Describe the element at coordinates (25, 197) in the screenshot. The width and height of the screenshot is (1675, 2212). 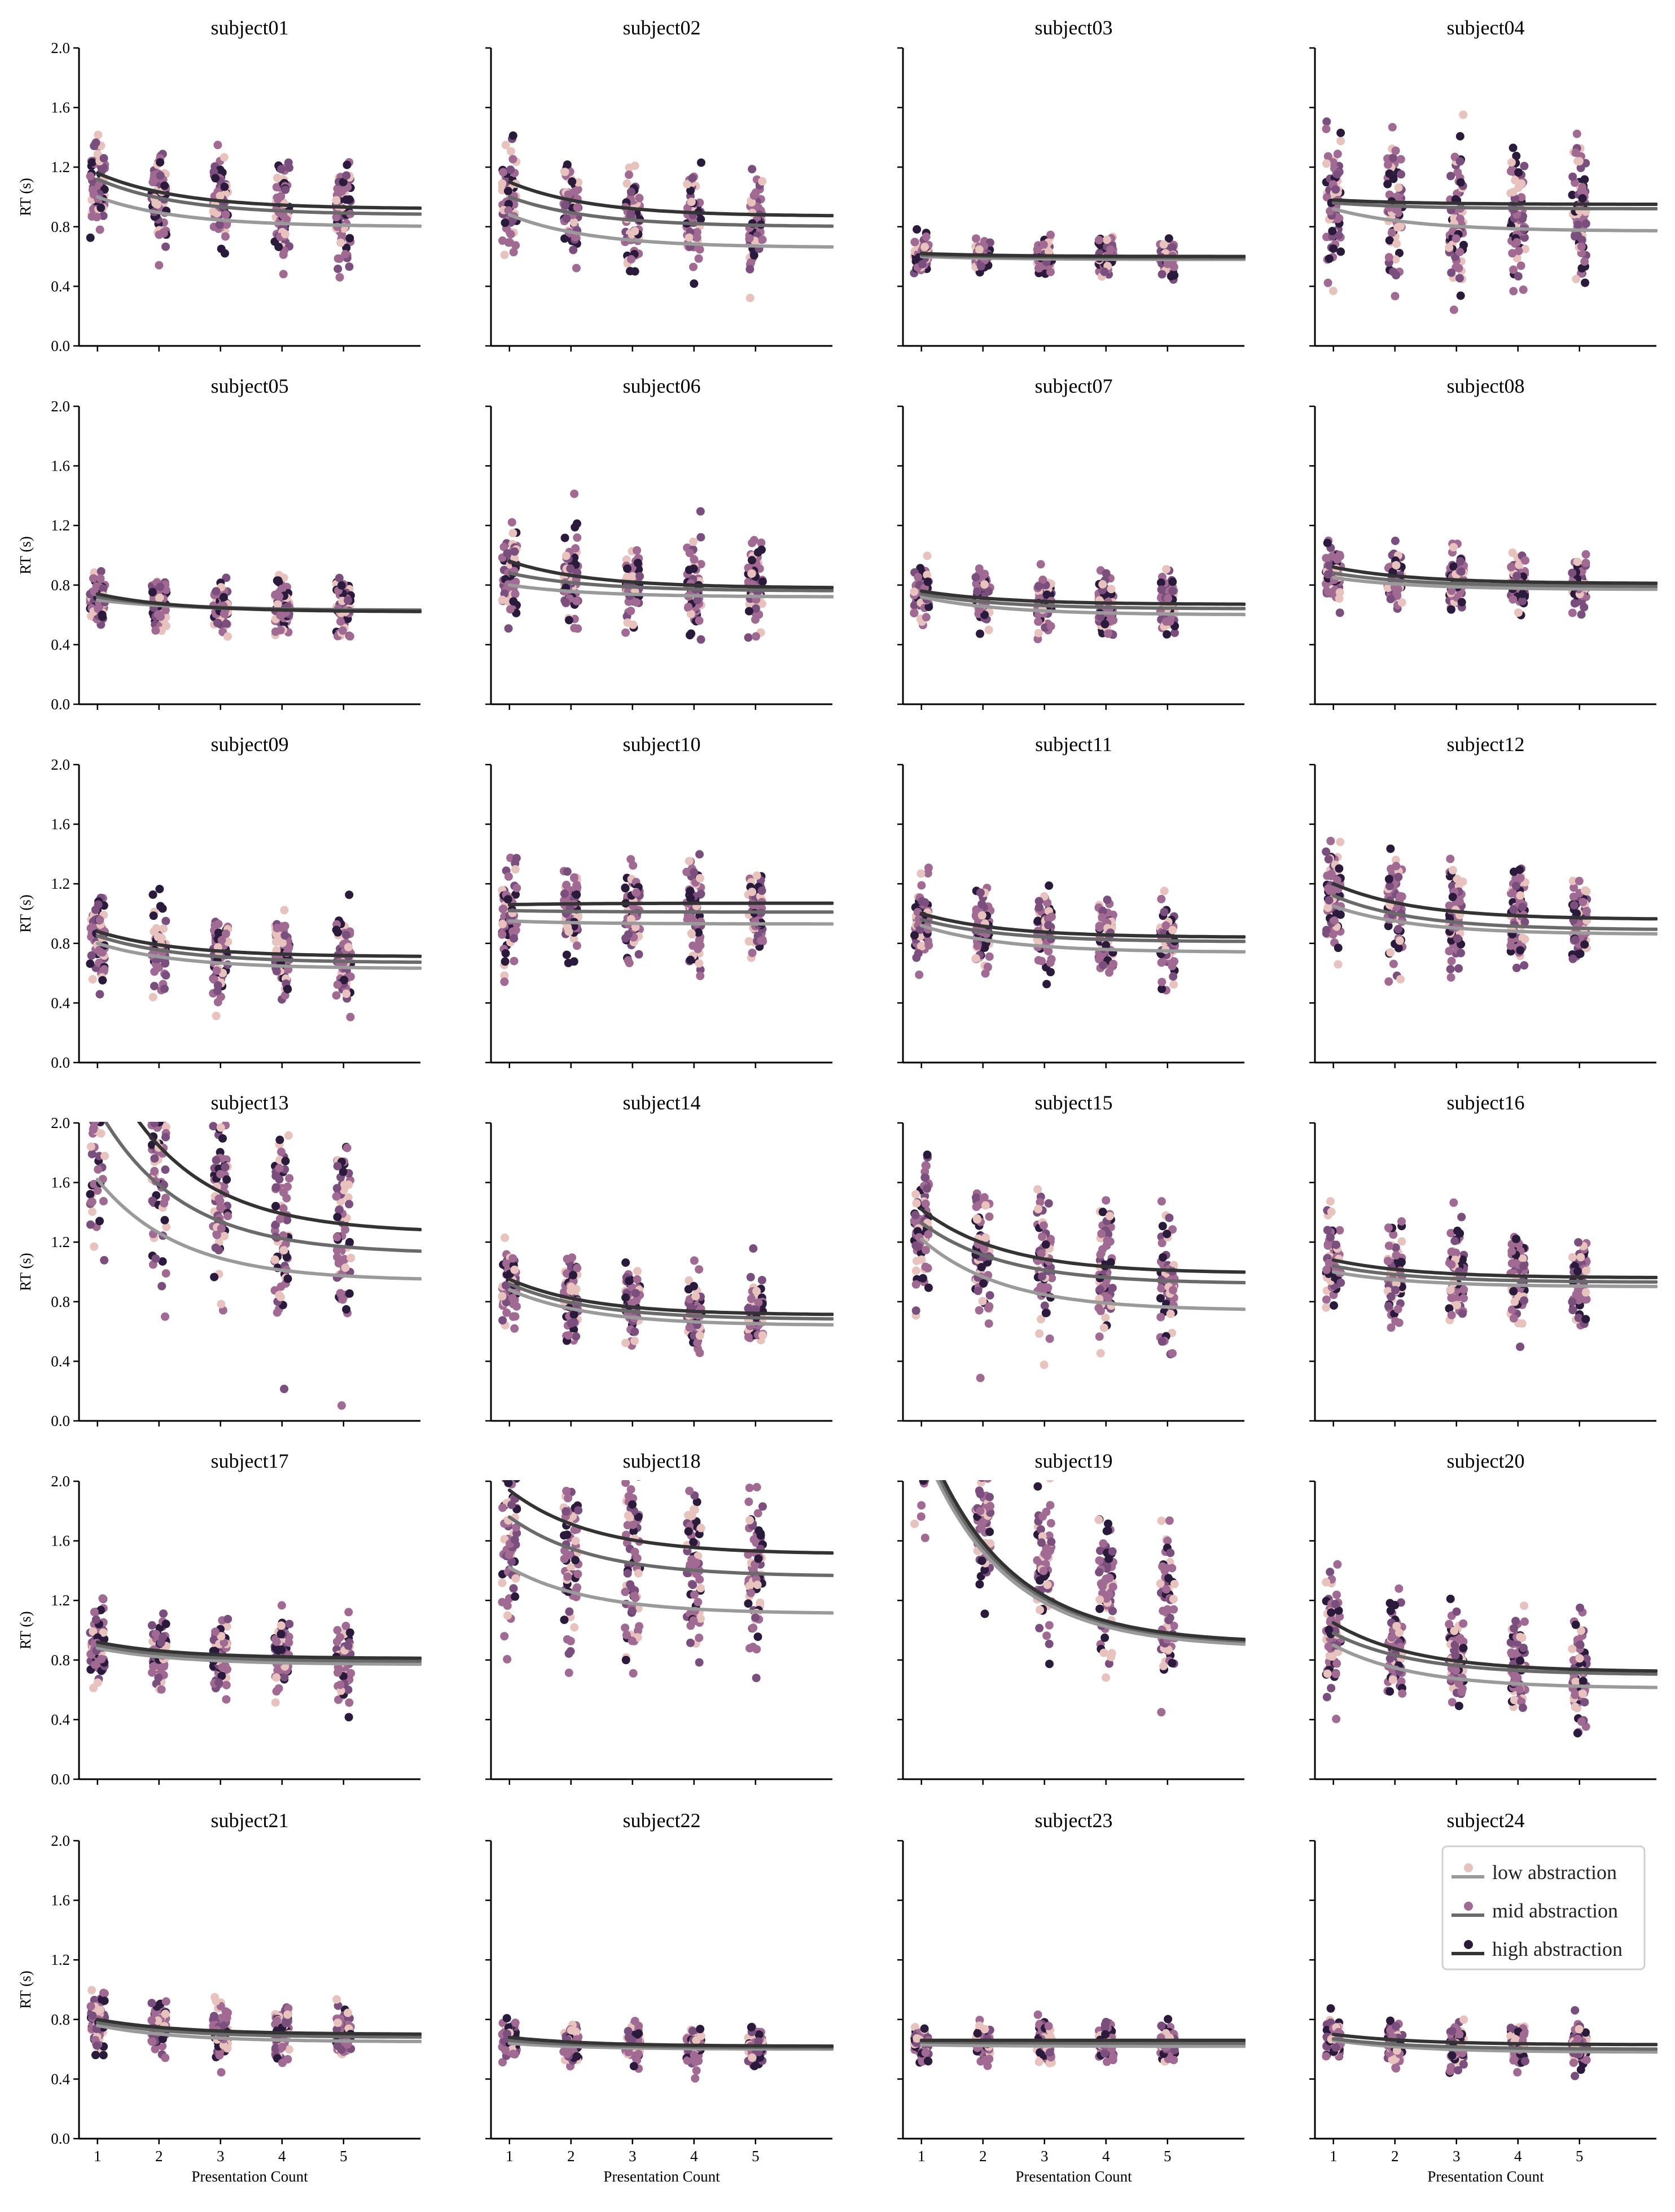
I see `y-axis-label: RT (s)` at that location.